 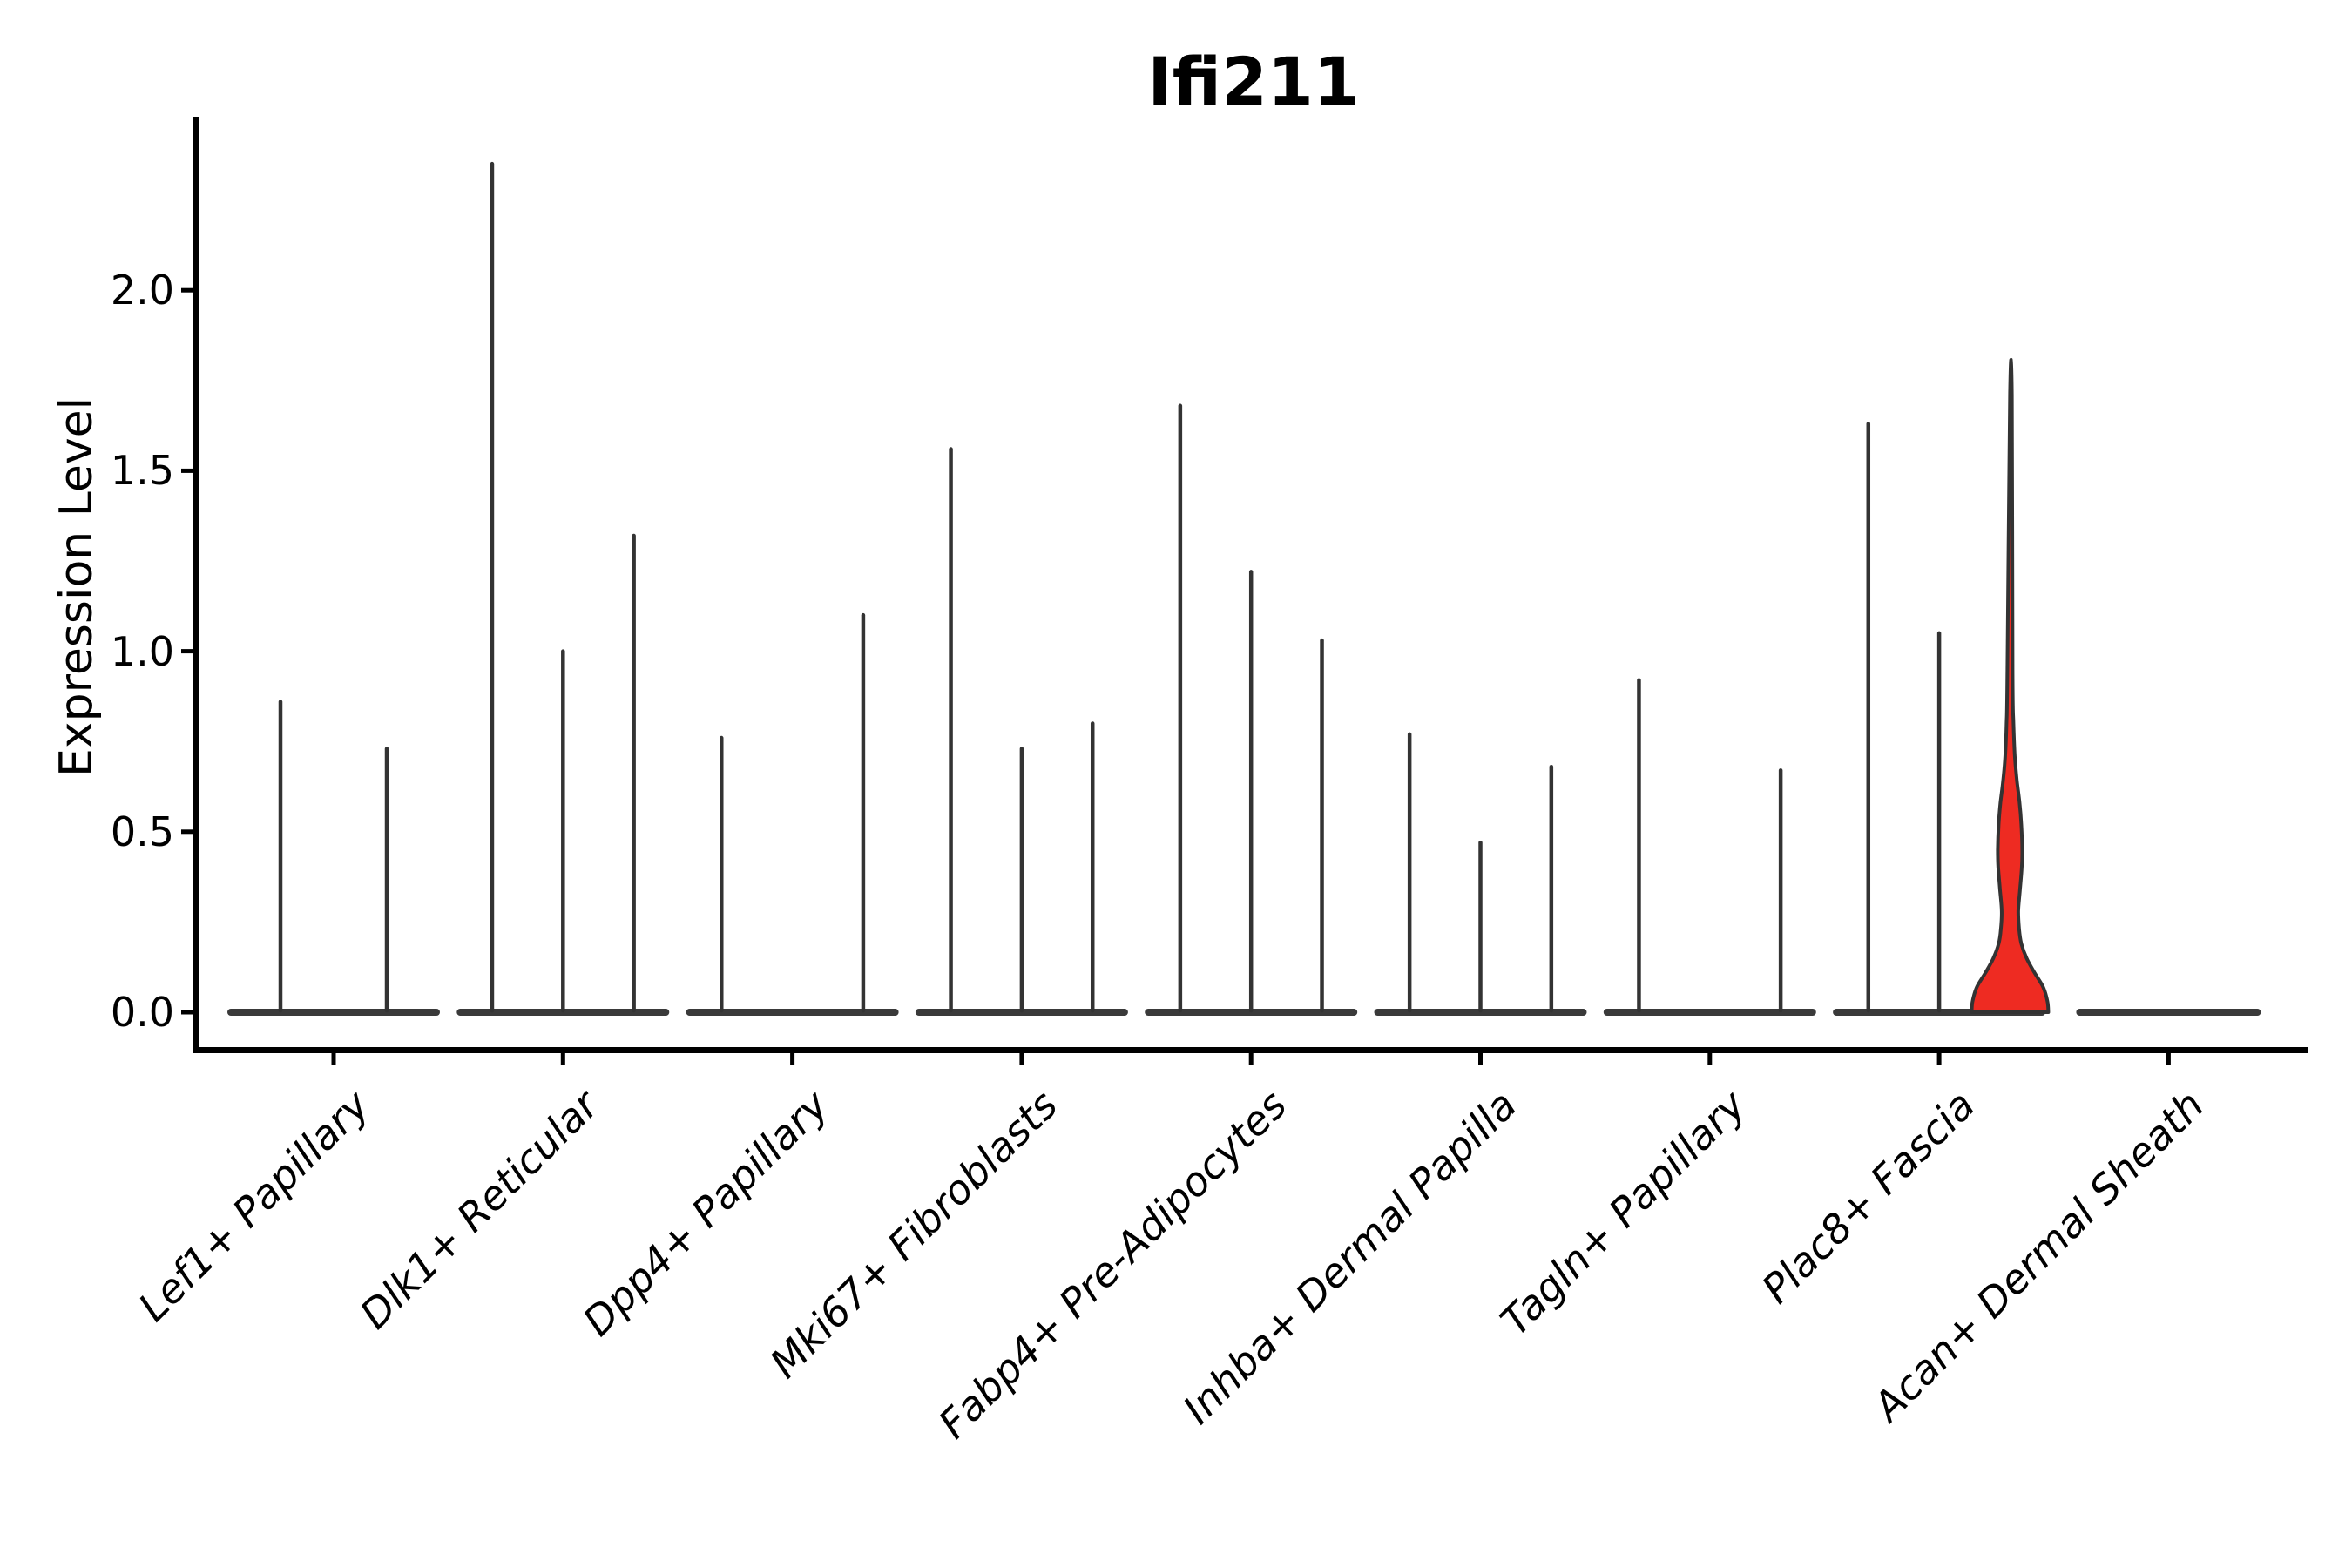 What do you see at coordinates (142, 1013) in the screenshot?
I see `y-tick-label: 0.0` at bounding box center [142, 1013].